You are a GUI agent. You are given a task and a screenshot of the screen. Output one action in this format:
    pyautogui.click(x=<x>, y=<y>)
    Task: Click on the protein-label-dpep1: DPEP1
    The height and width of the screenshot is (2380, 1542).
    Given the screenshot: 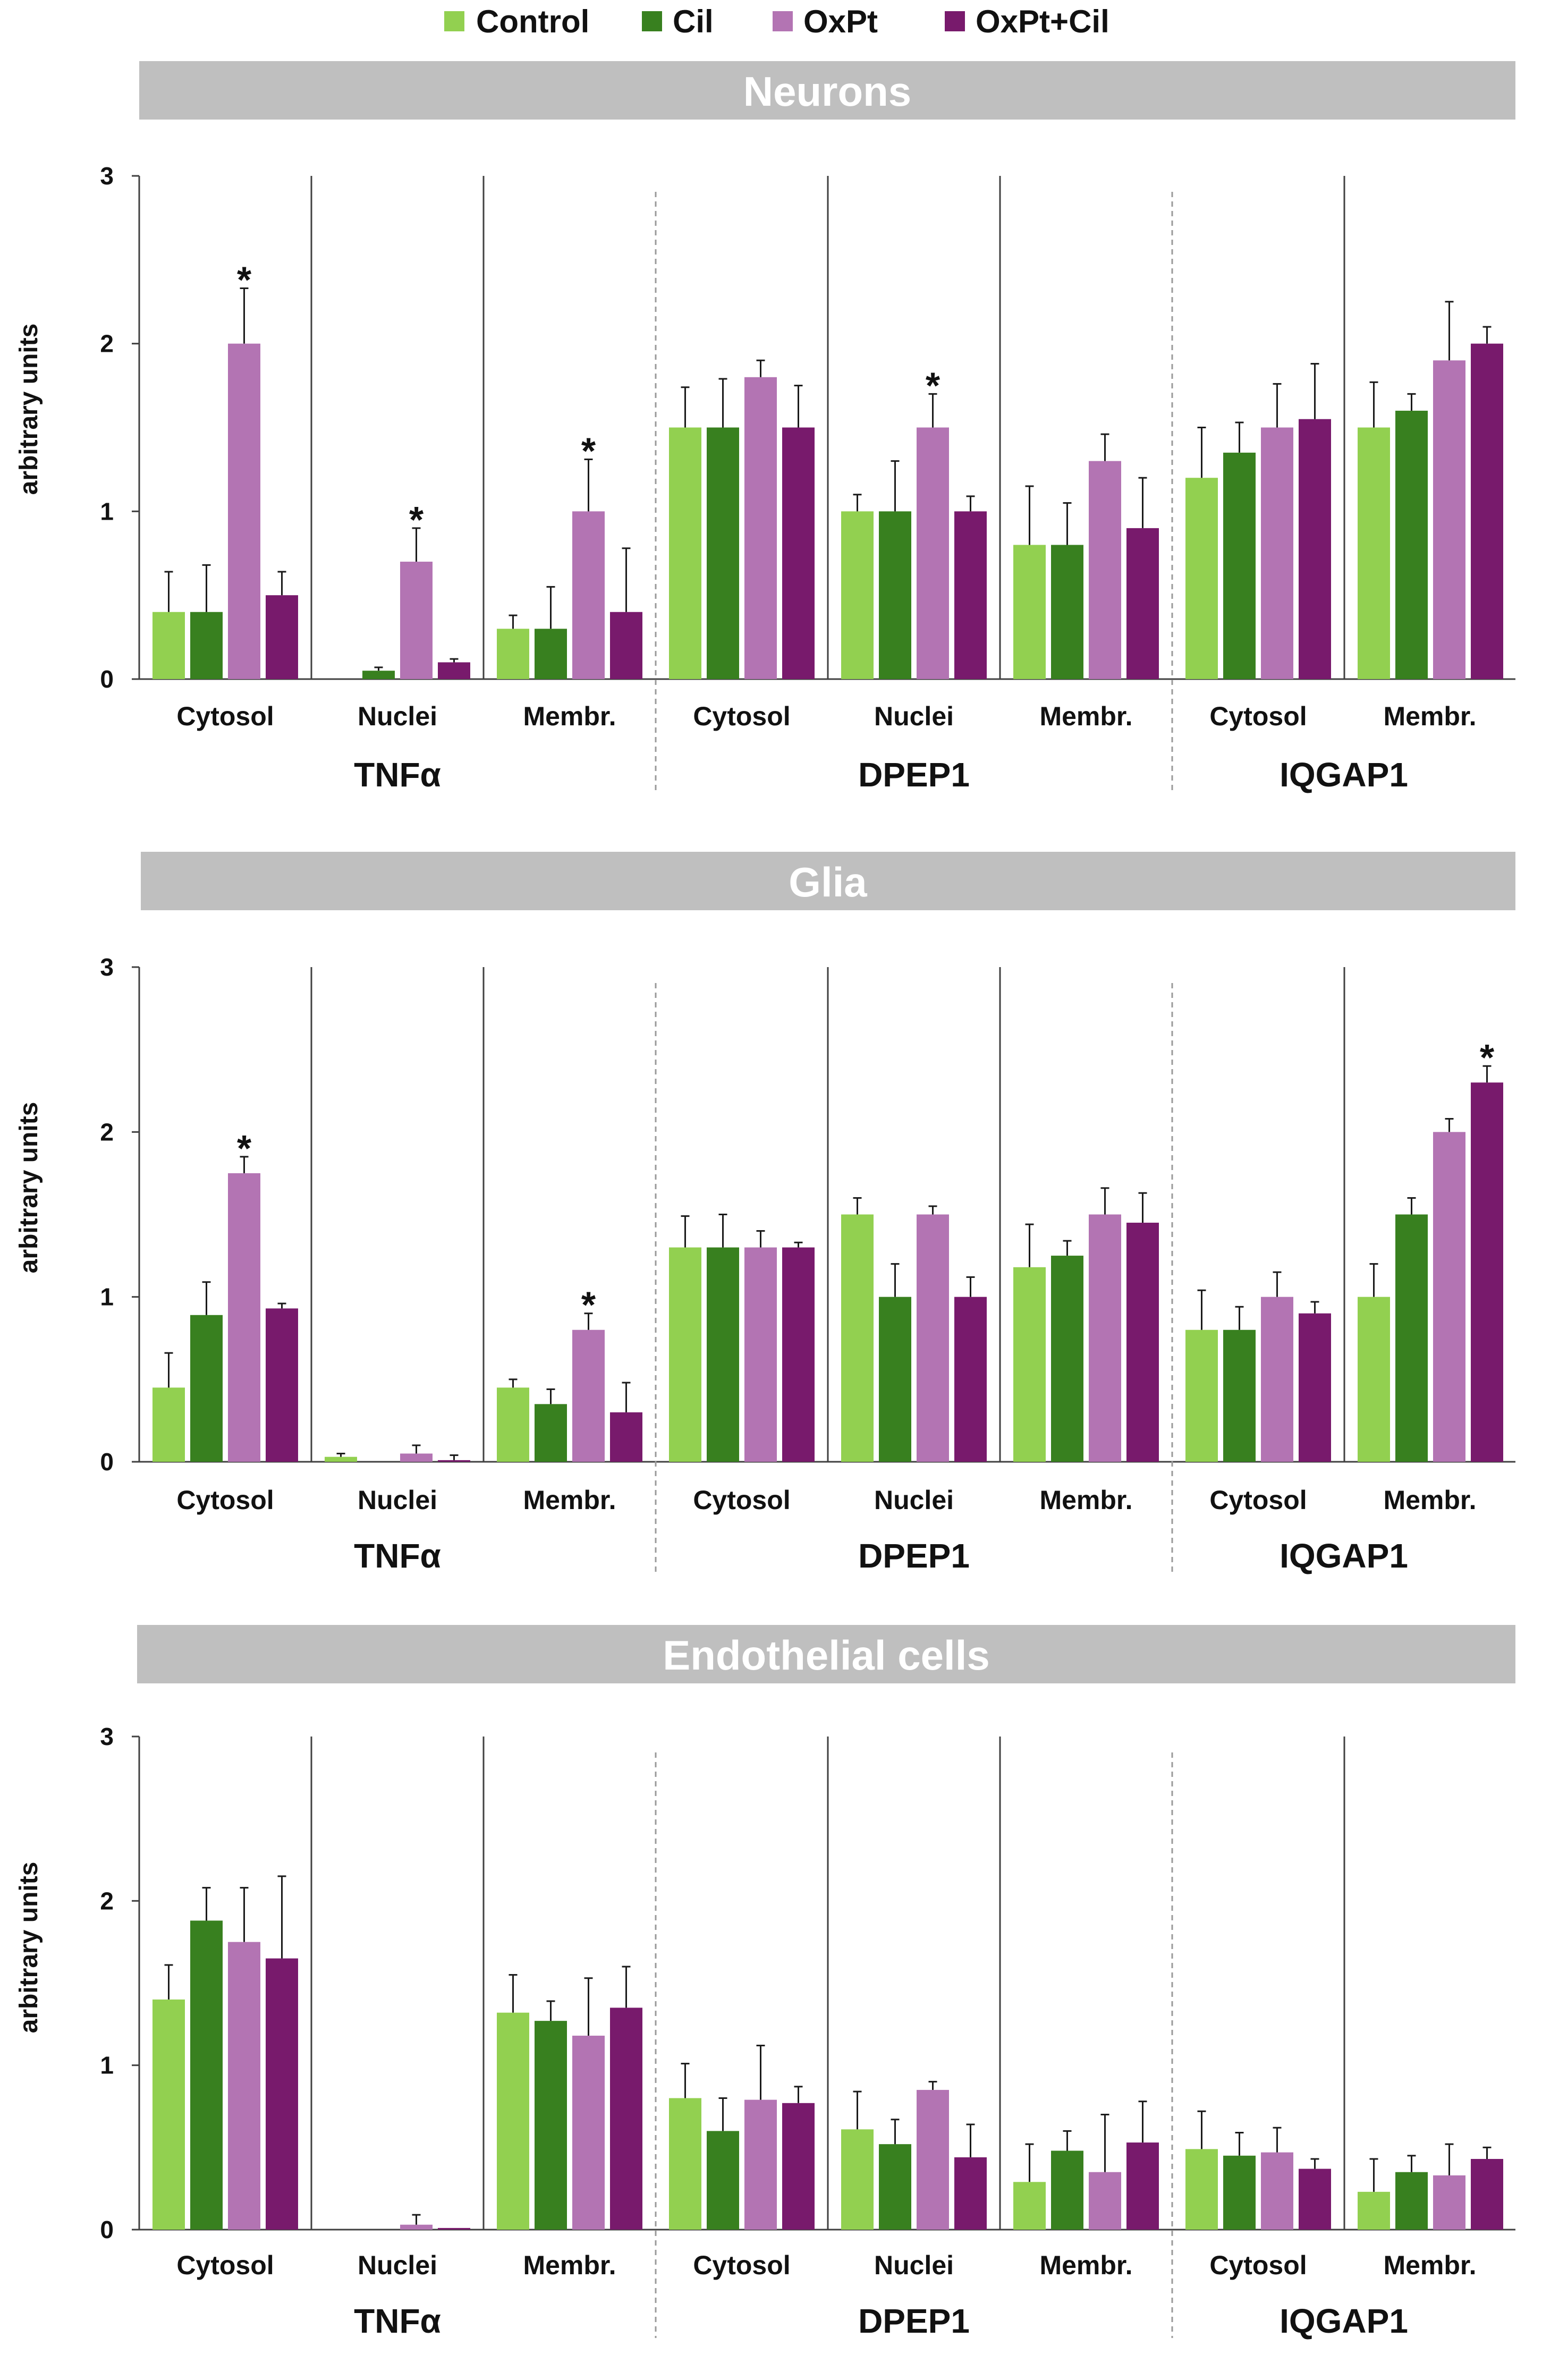 What is the action you would take?
    pyautogui.click(x=914, y=775)
    